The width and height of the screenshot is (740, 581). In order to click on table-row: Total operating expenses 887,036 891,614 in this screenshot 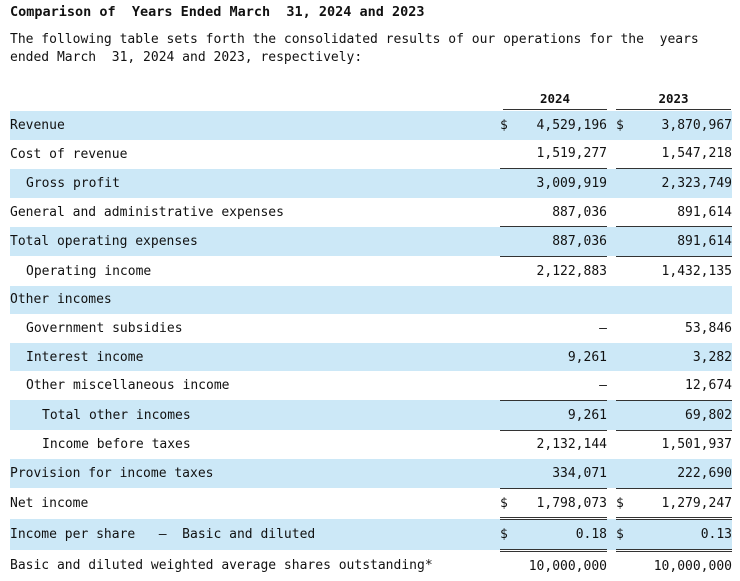, I will do `click(371, 241)`.